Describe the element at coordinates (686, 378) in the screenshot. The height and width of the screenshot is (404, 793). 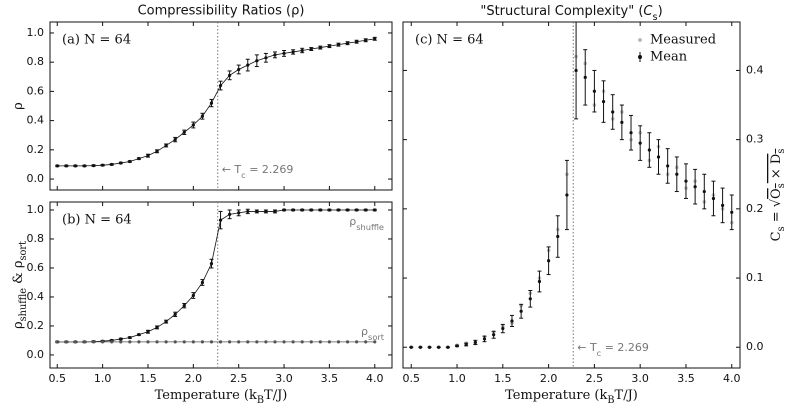
I see `x-tick-label: 3.5` at that location.